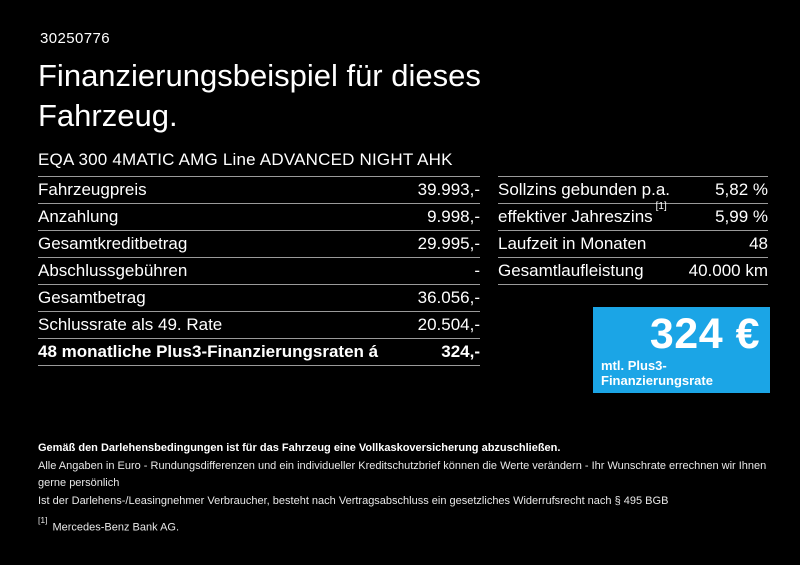  Describe the element at coordinates (259, 244) in the screenshot. I see `table-row: Gesamtkreditbetrag 29.995,-` at that location.